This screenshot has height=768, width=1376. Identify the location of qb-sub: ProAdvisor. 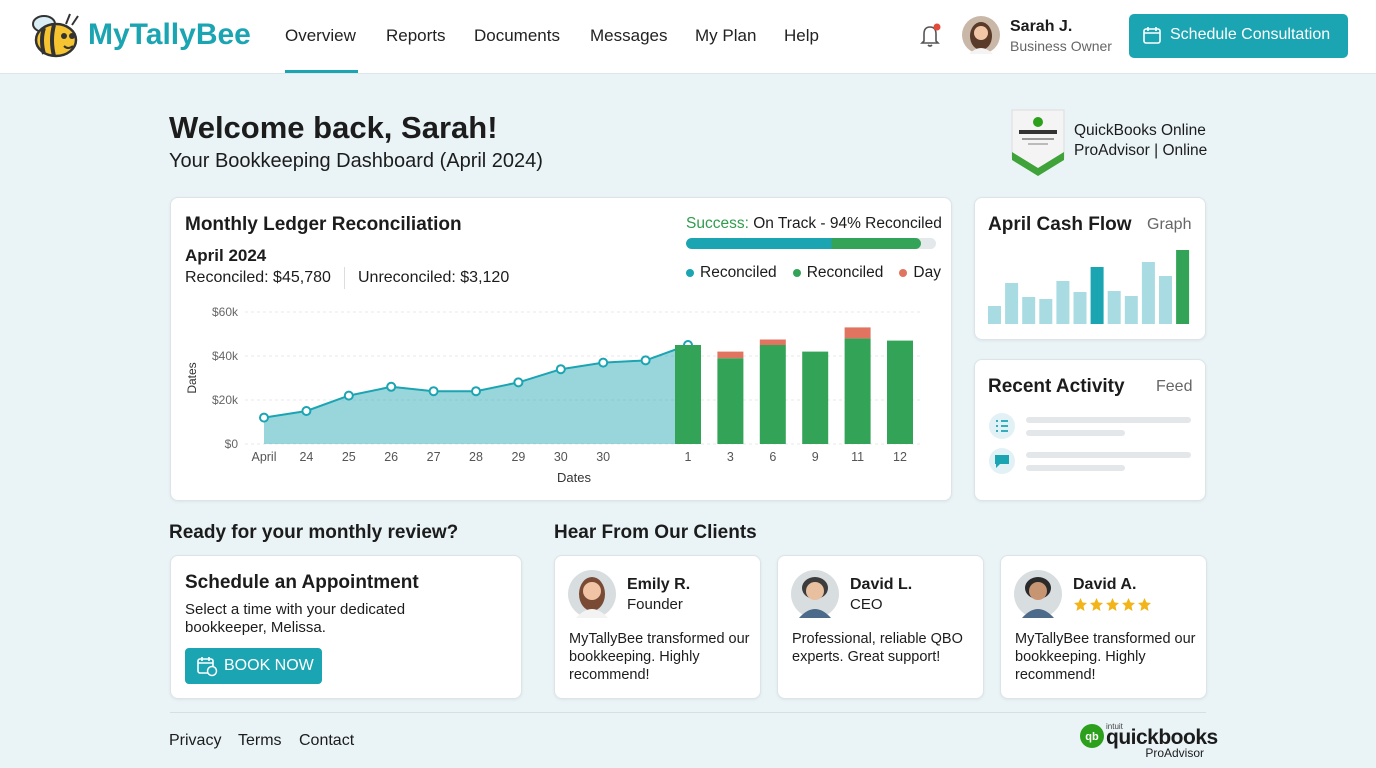
(1174, 753).